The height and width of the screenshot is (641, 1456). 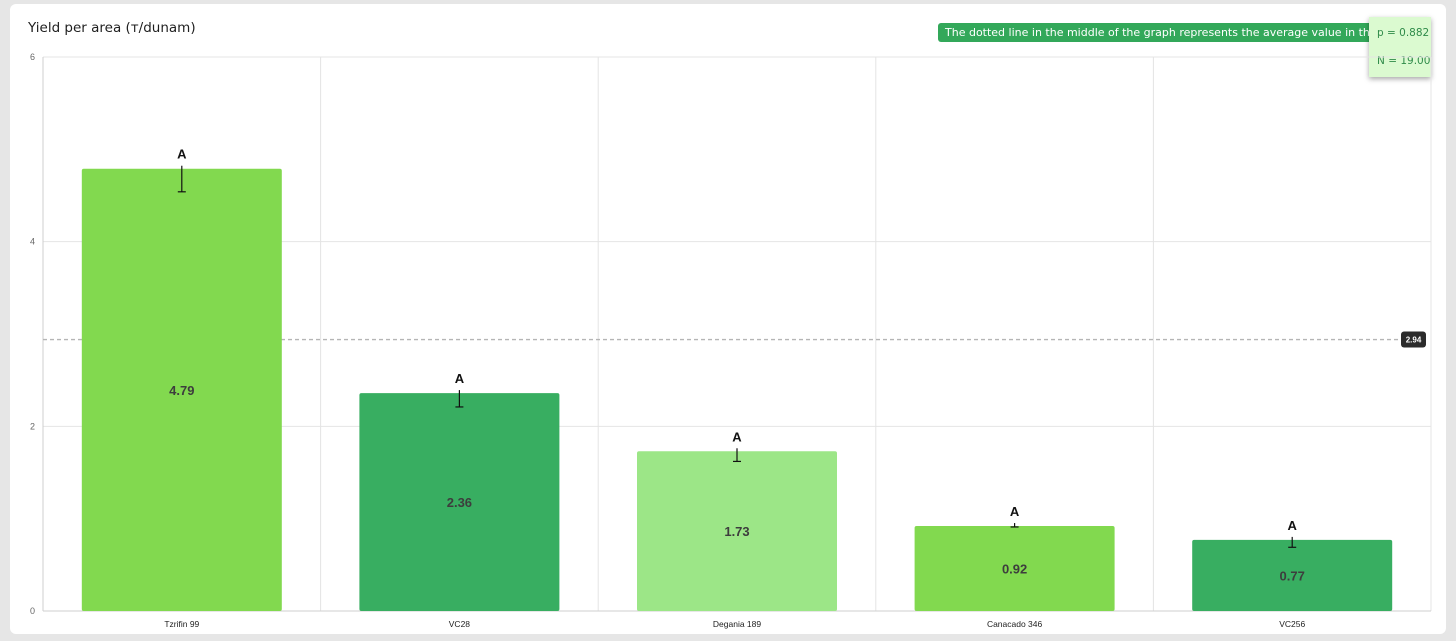 I want to click on n-value: N = 19.00, so click(x=1404, y=61).